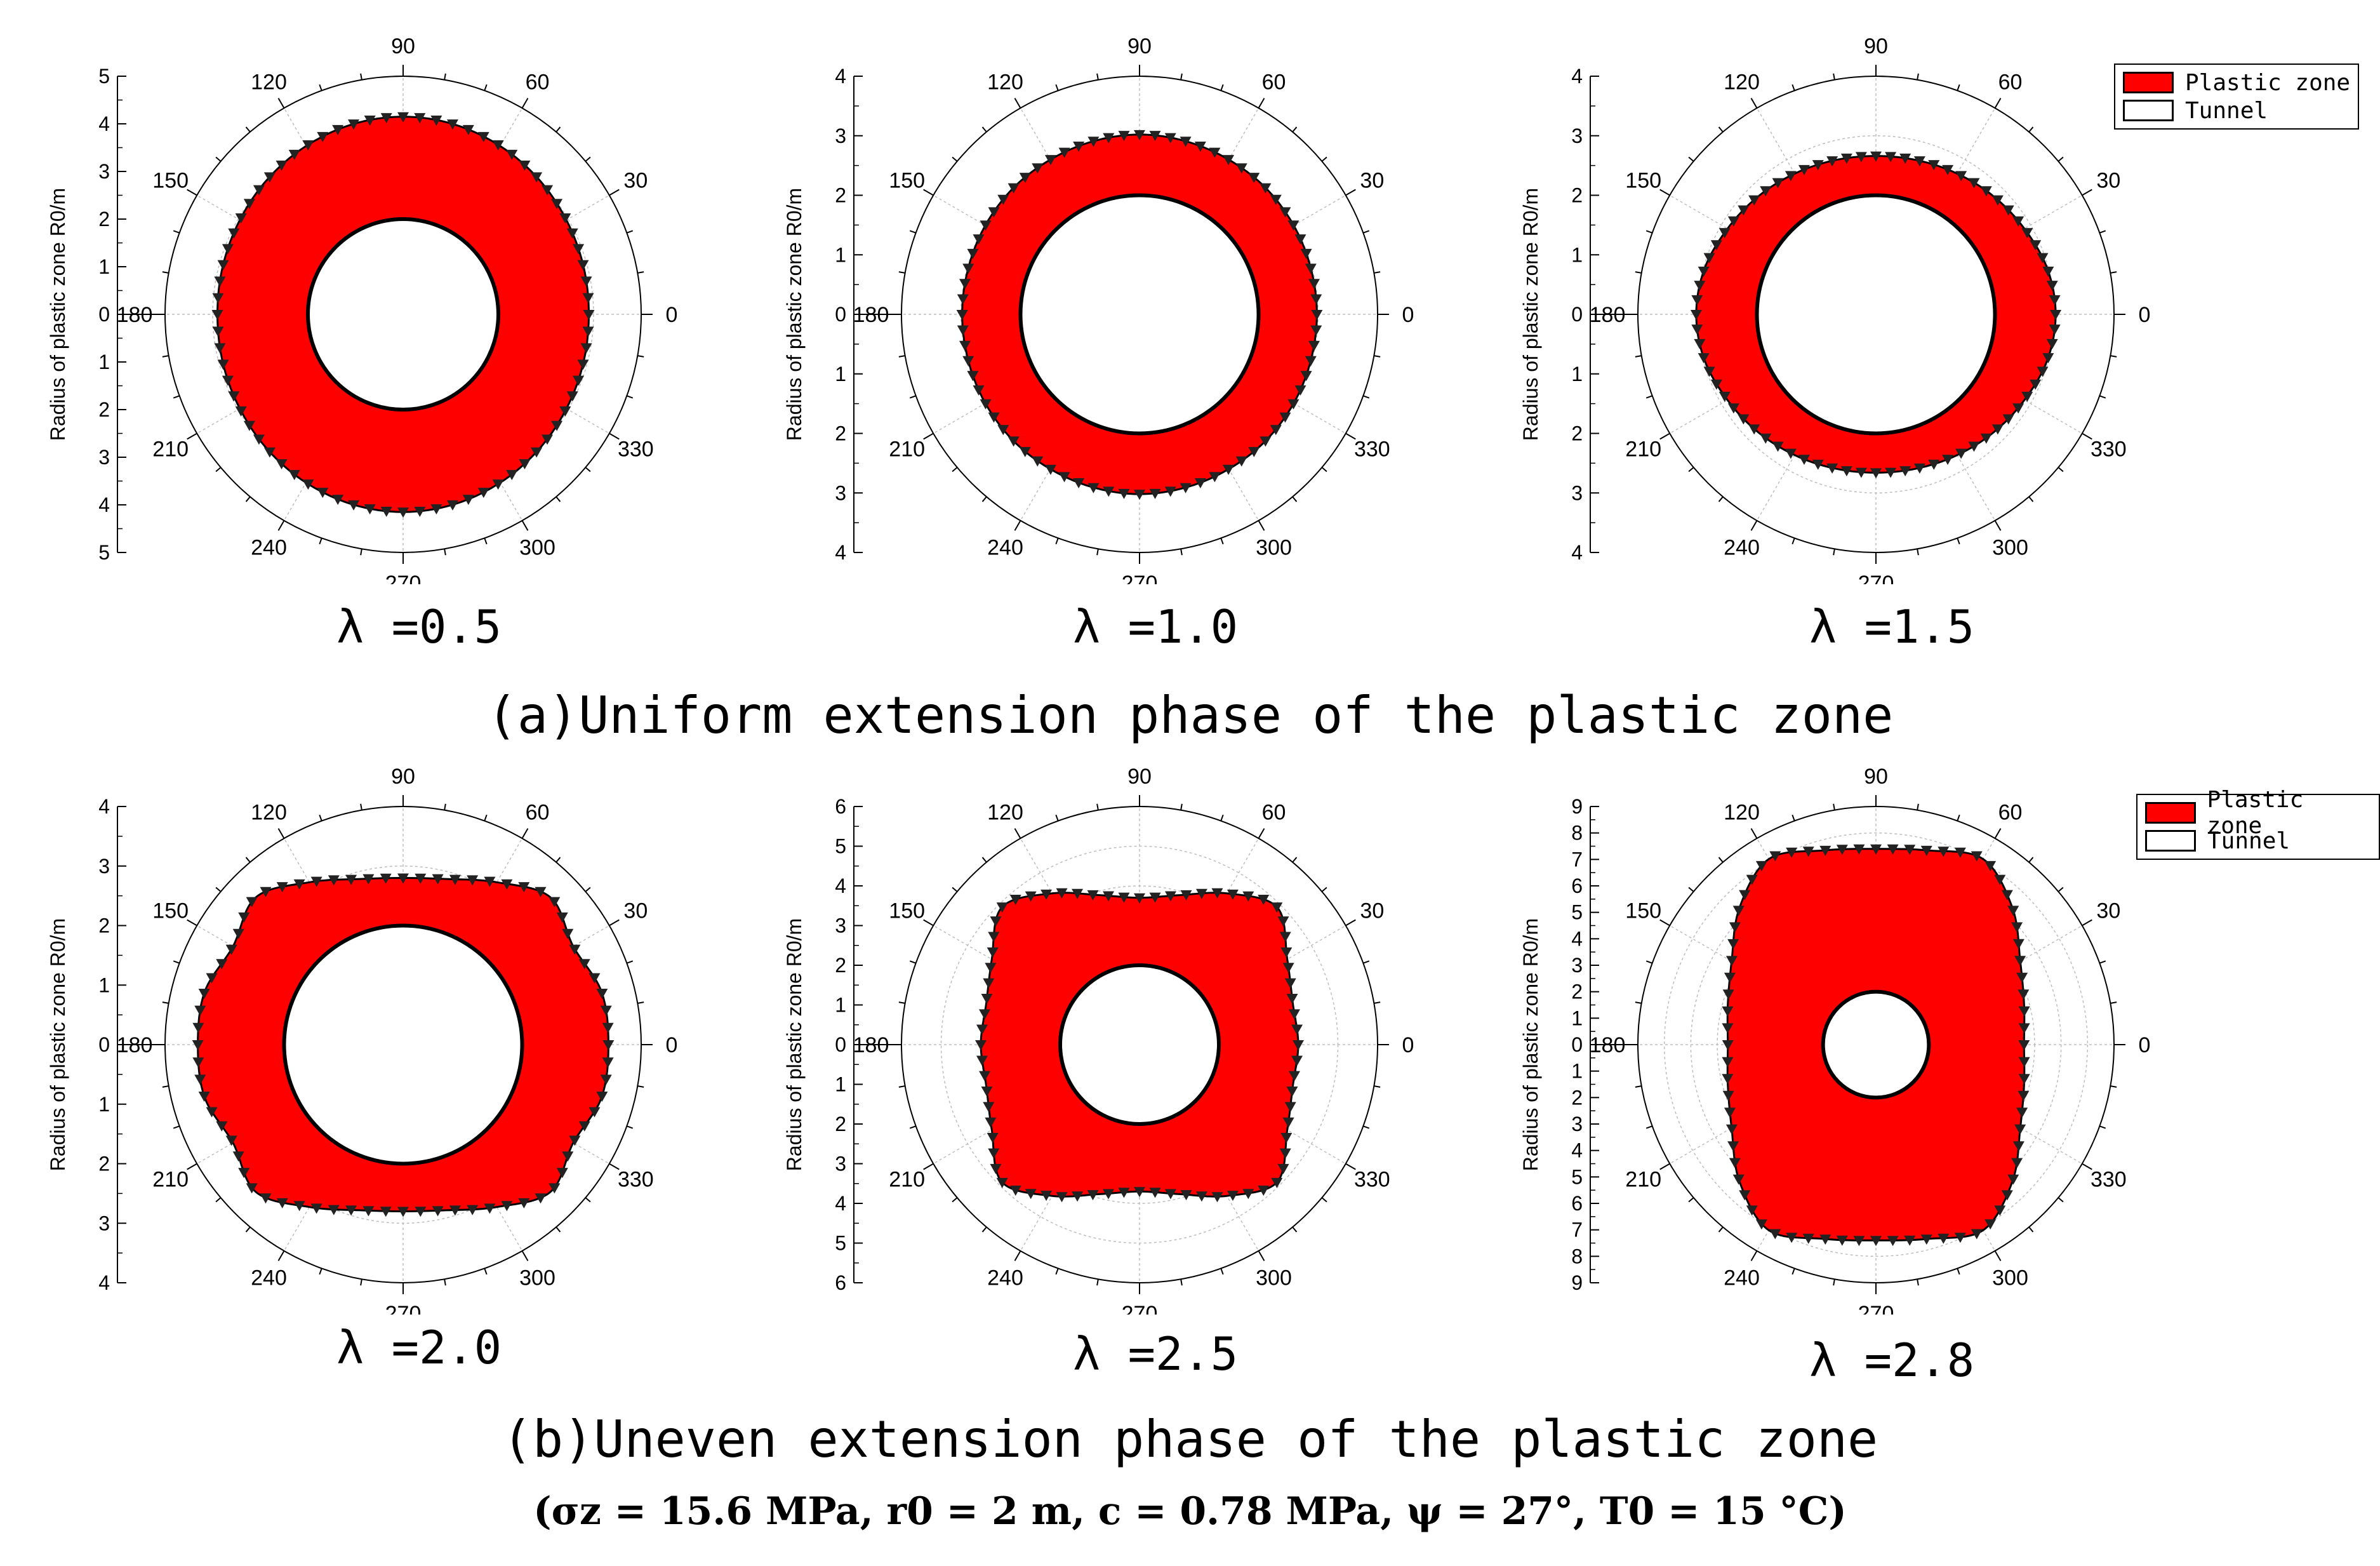 Image resolution: width=2380 pixels, height=1566 pixels. I want to click on radial-tick-label: 9, so click(1577, 1282).